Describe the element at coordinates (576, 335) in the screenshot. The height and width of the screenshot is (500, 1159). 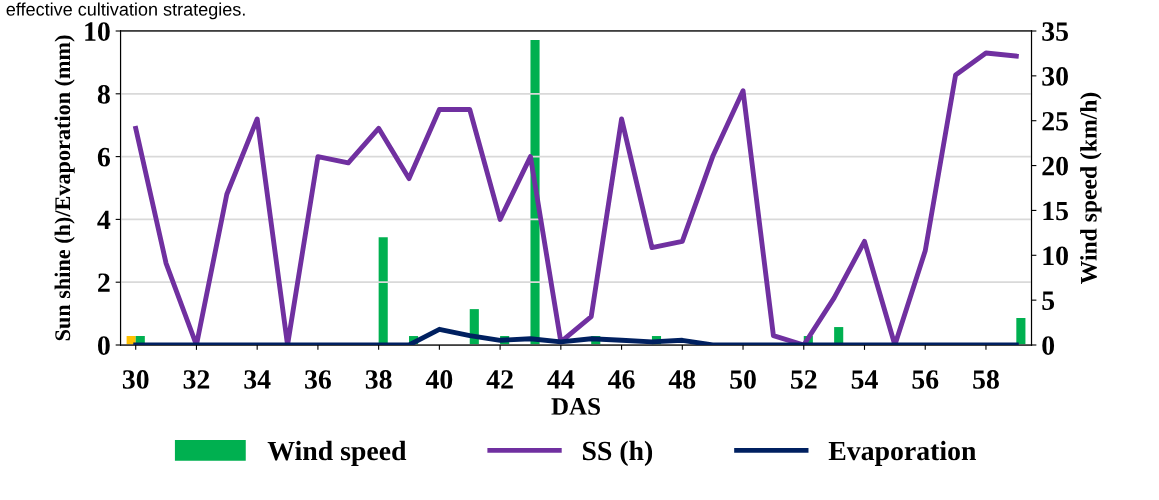
I see `line-series` at that location.